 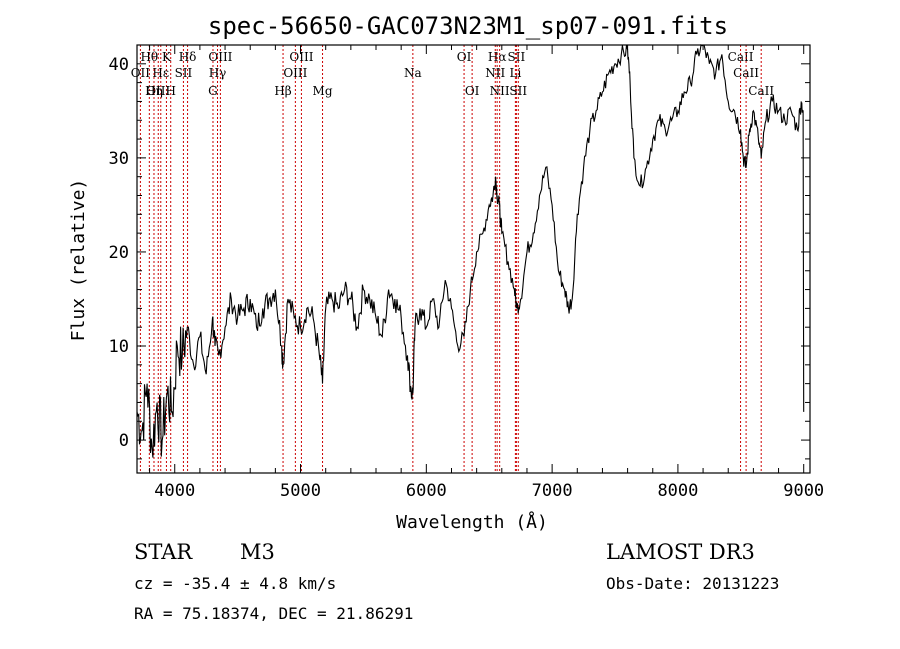 I want to click on x-tick-label: 6000, so click(x=426, y=491).